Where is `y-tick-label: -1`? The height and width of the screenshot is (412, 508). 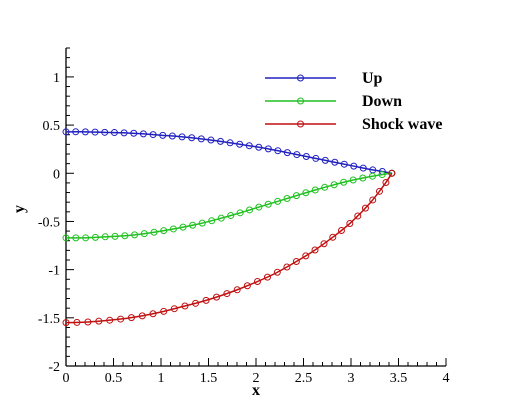 y-tick-label: -1 is located at coordinates (54, 271).